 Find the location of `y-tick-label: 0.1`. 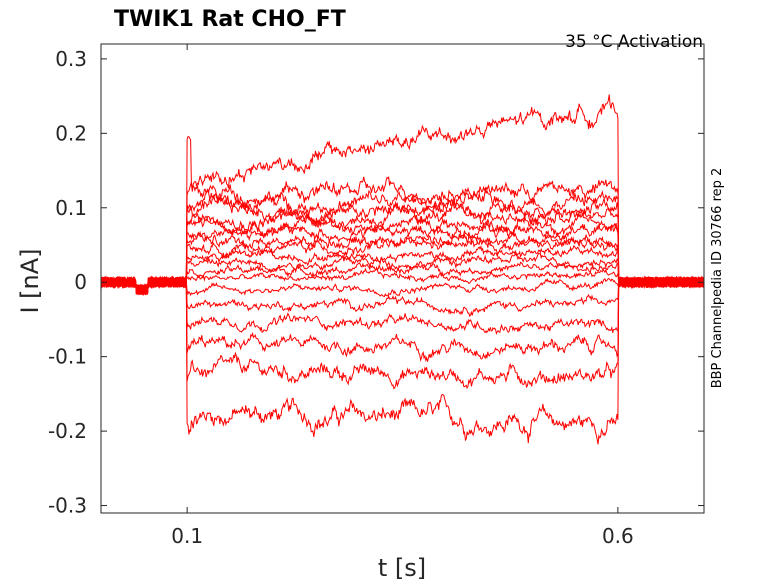

y-tick-label: 0.1 is located at coordinates (71, 208).